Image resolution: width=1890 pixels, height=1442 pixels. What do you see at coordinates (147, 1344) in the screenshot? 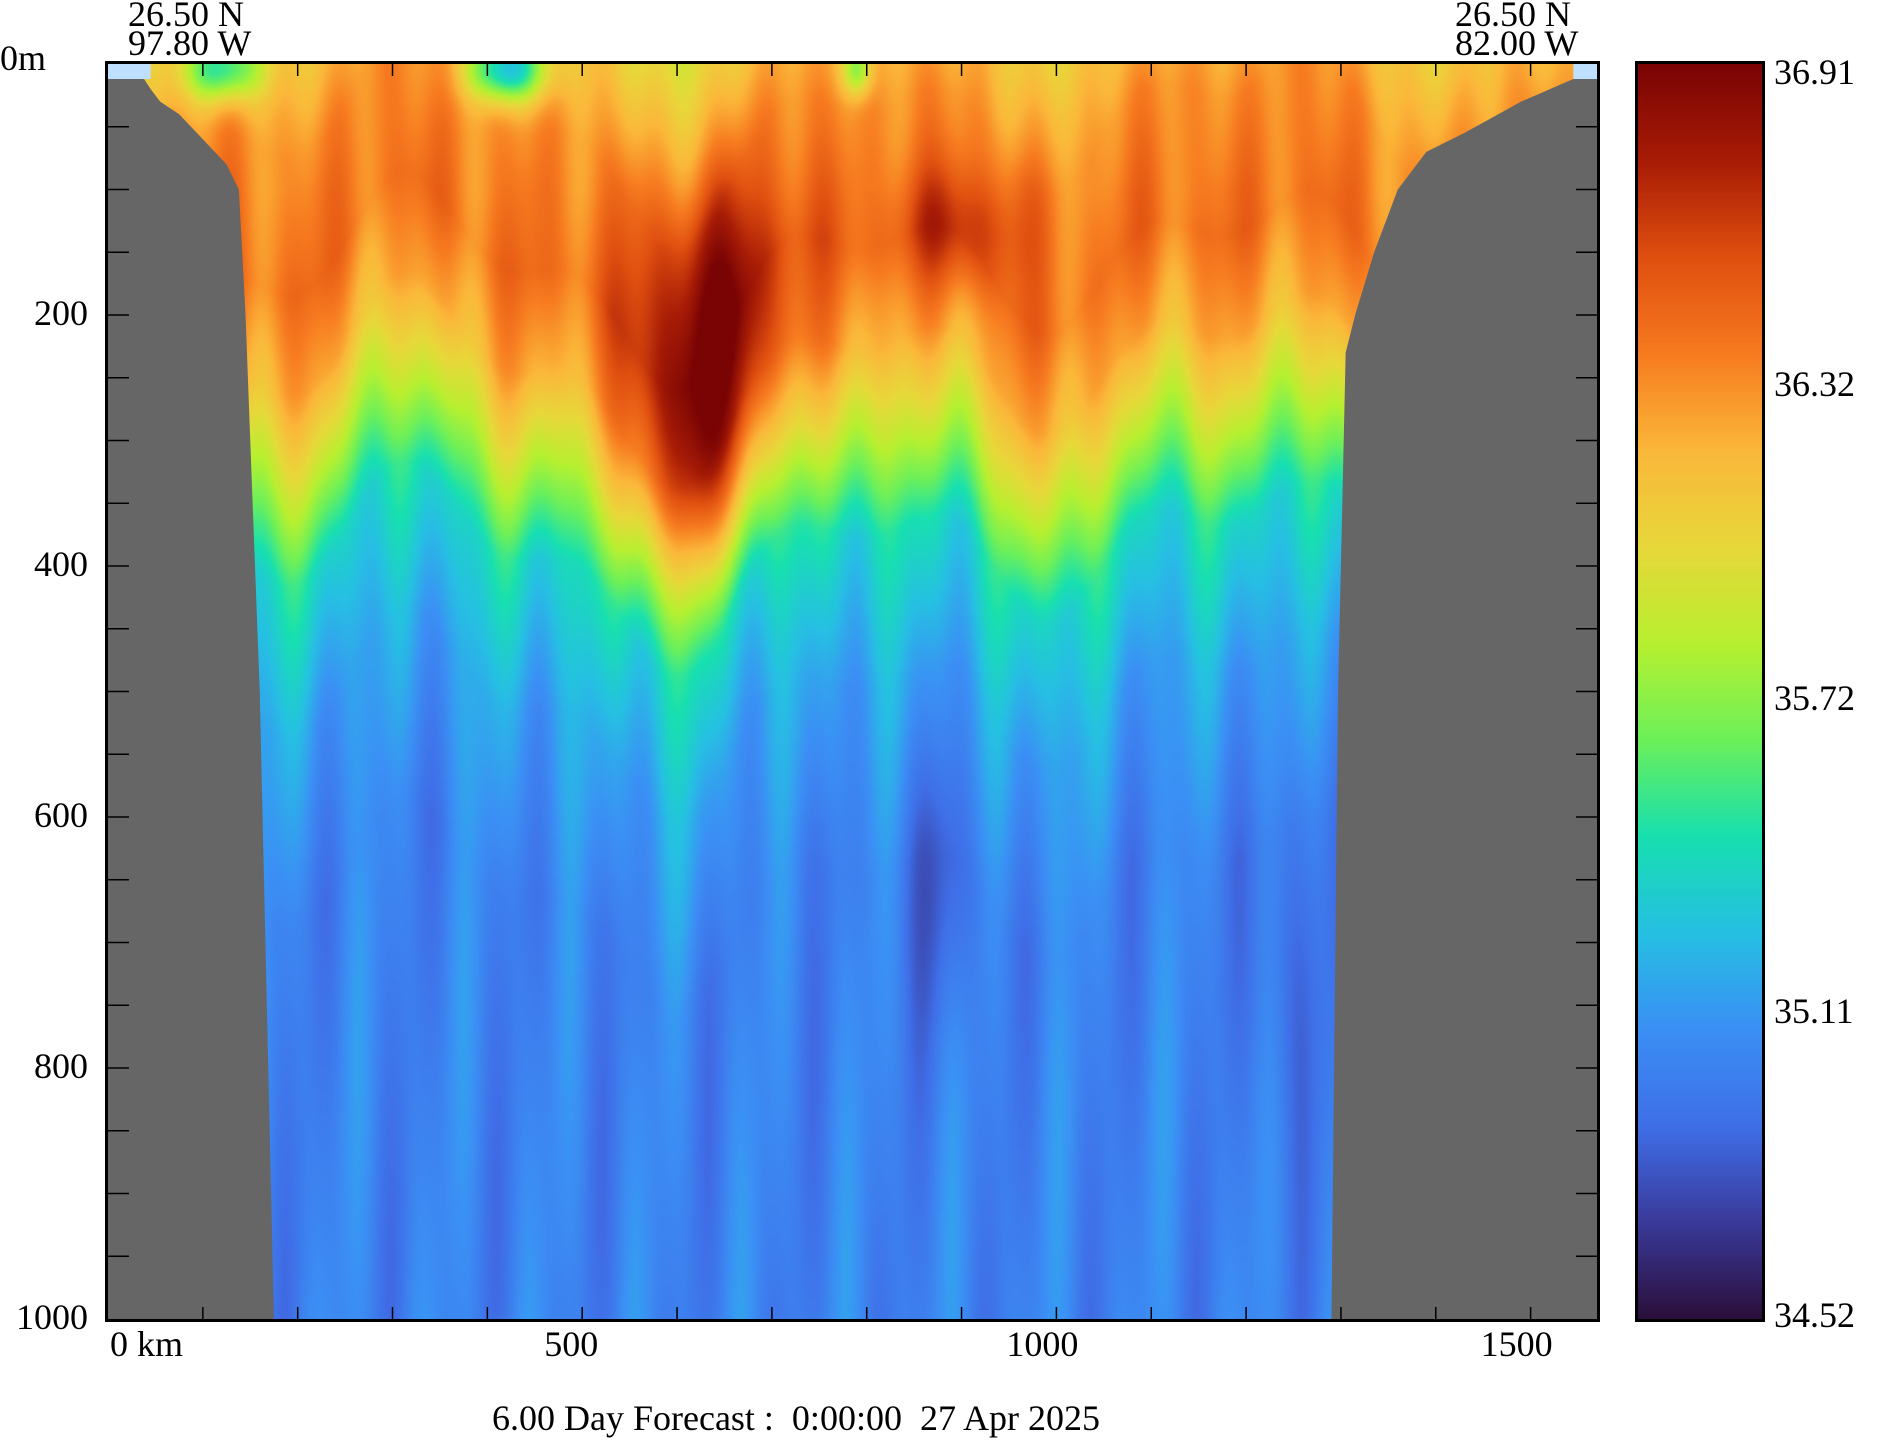
I see `x-tick-label: 0 km` at bounding box center [147, 1344].